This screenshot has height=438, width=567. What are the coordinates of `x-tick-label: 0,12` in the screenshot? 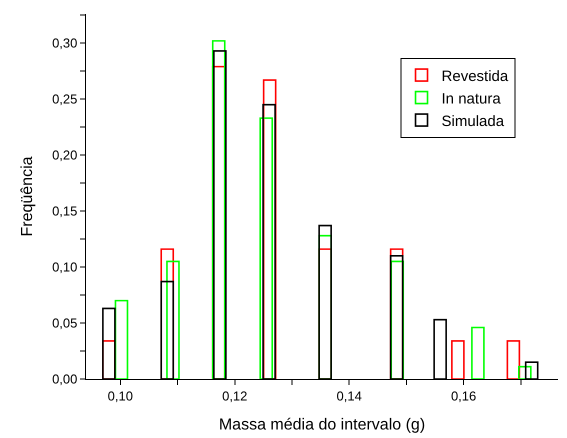 It's located at (235, 396).